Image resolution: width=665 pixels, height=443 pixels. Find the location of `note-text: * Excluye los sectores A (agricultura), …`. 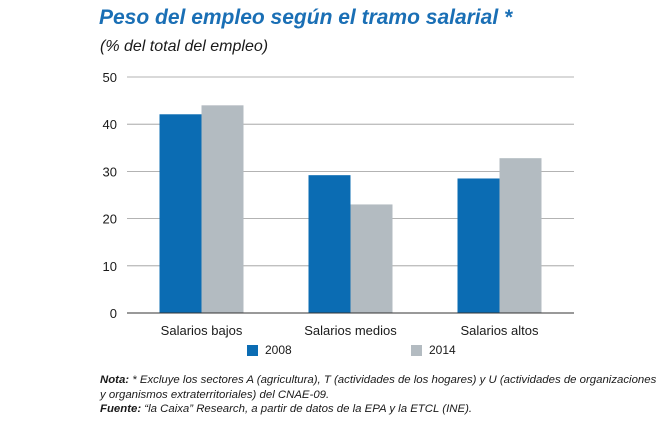

note-text: * Excluye los sectores A (agricultura), … is located at coordinates (378, 387).